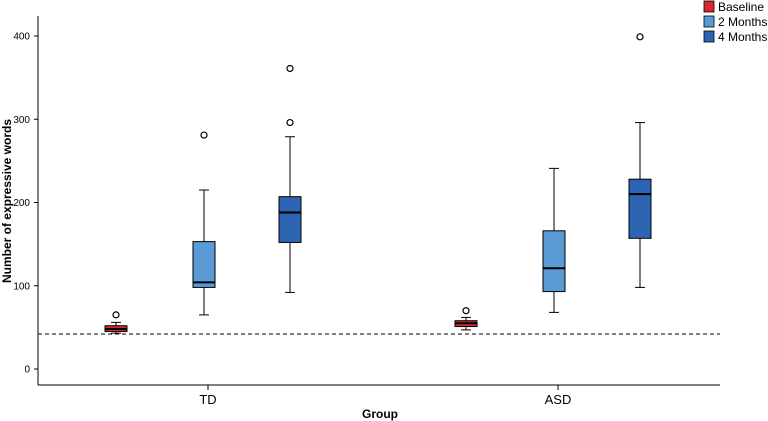 This screenshot has width=768, height=421. Describe the element at coordinates (21, 120) in the screenshot. I see `y-tick-label: 300` at that location.